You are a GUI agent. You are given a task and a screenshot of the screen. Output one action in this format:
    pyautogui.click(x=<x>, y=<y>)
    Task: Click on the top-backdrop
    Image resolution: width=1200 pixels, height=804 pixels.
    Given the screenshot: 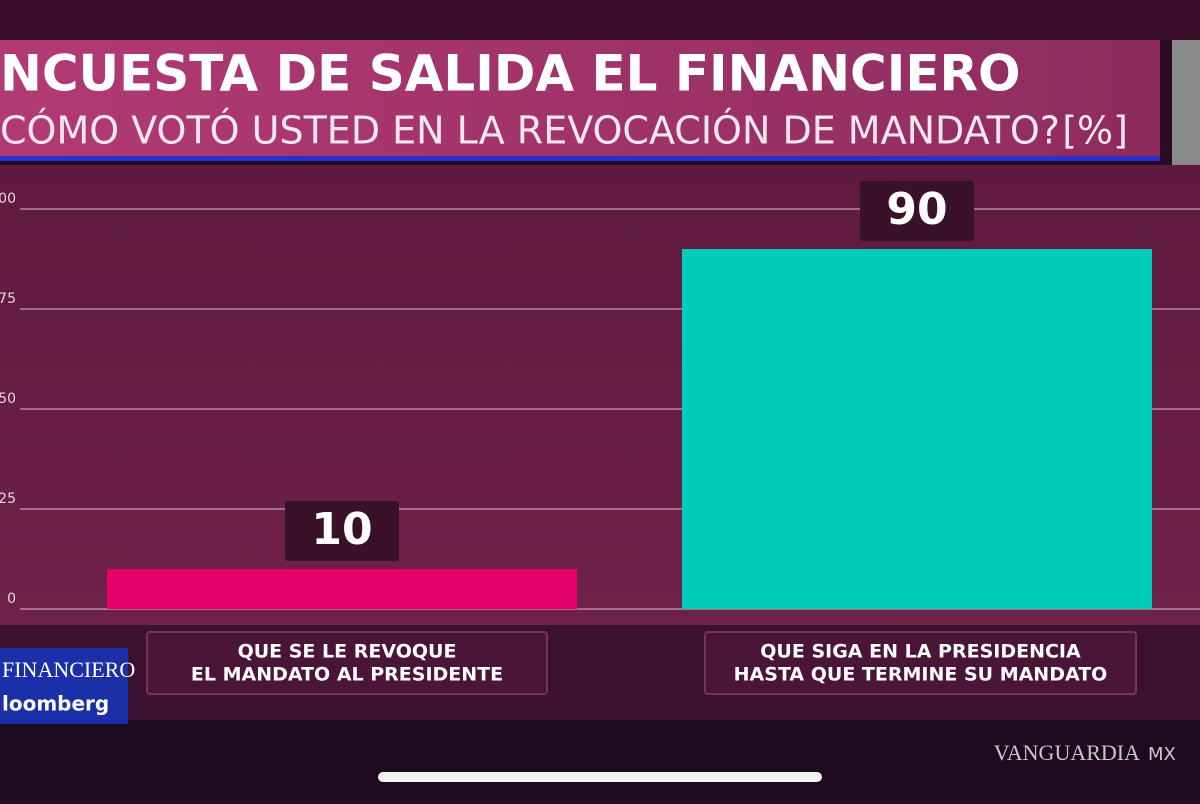 What is the action you would take?
    pyautogui.click(x=600, y=20)
    